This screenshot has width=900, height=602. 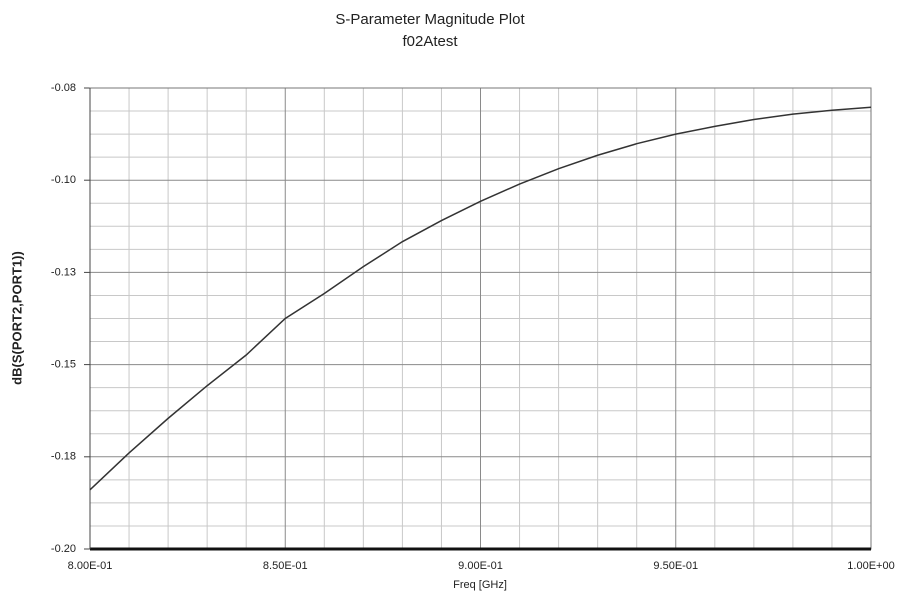 I want to click on x-tick-label: 8.50E-01, so click(x=285, y=566).